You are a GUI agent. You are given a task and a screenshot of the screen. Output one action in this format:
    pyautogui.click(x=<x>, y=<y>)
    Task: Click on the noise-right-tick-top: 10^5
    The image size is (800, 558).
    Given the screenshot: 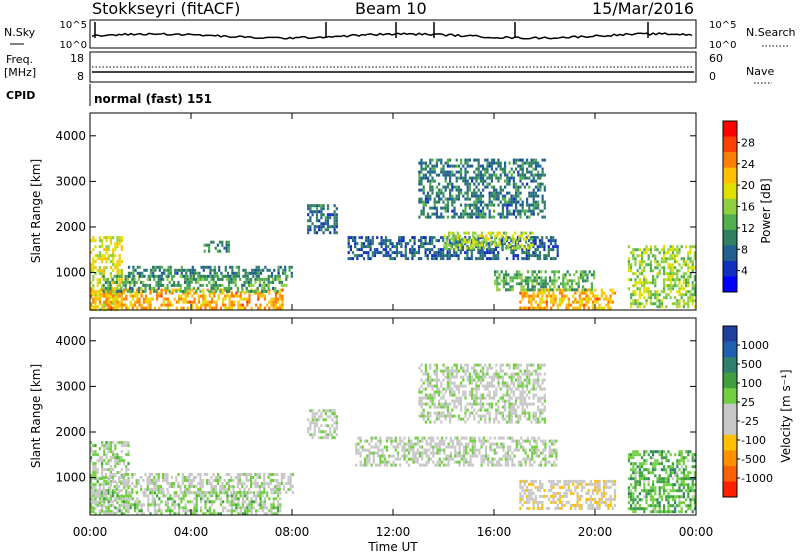 What is the action you would take?
    pyautogui.click(x=722, y=25)
    